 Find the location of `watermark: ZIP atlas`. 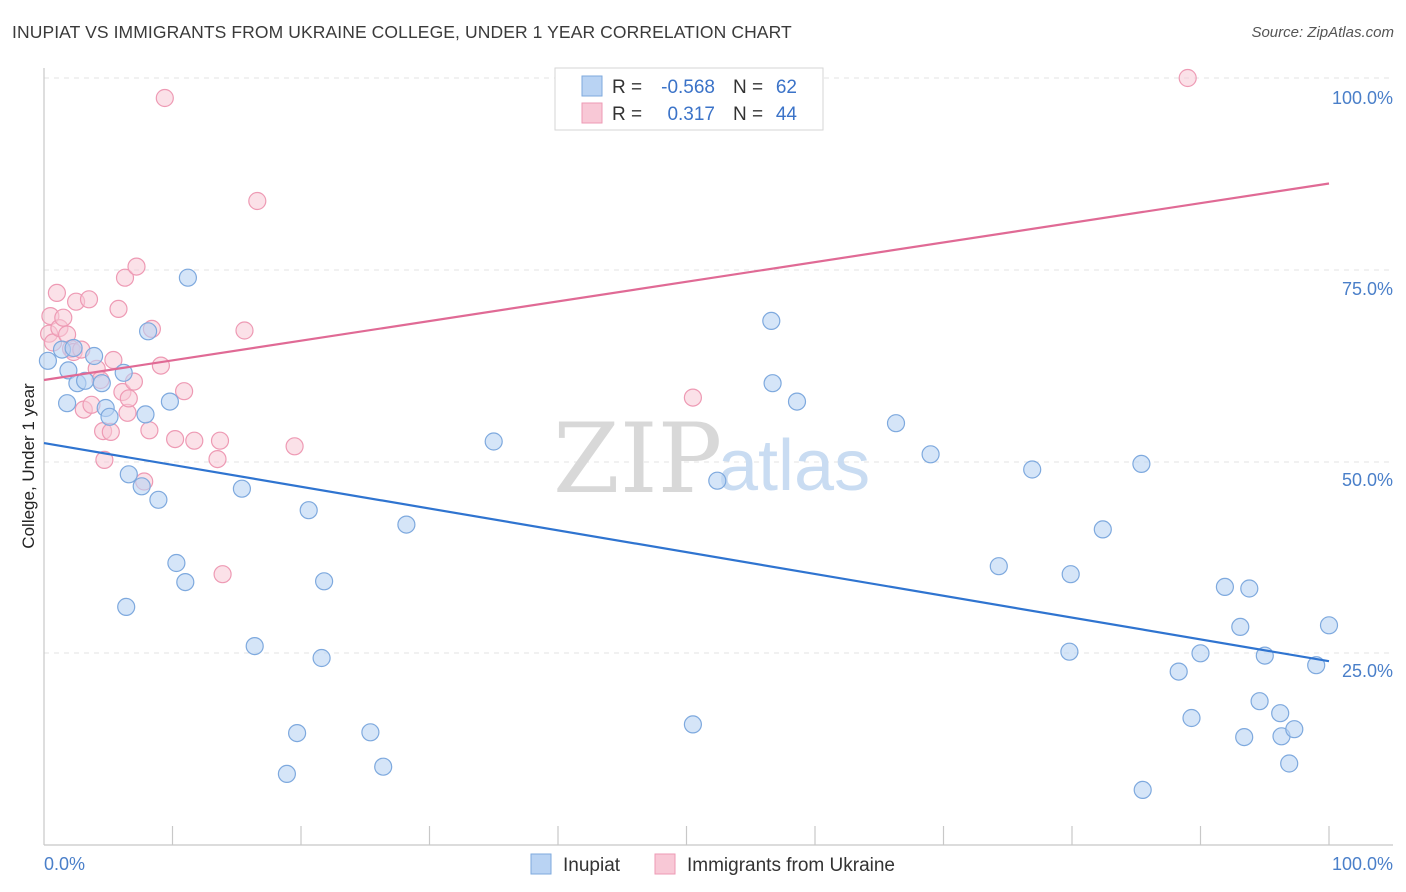

watermark: ZIP atlas is located at coordinates (711, 459).